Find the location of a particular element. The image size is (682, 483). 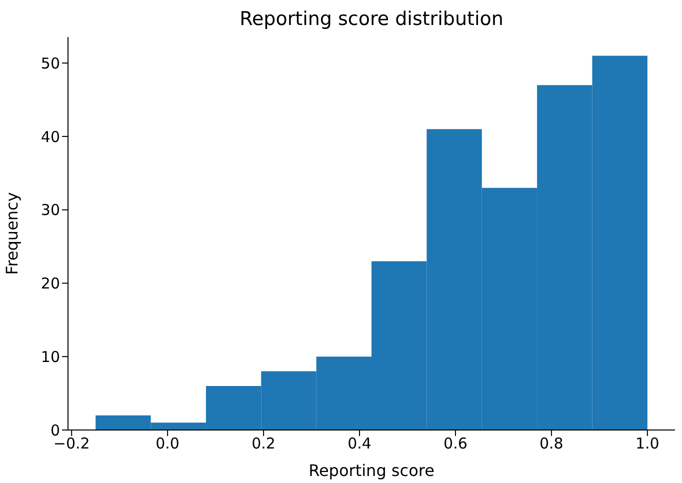

y-tick-label: 30 is located at coordinates (50, 210).